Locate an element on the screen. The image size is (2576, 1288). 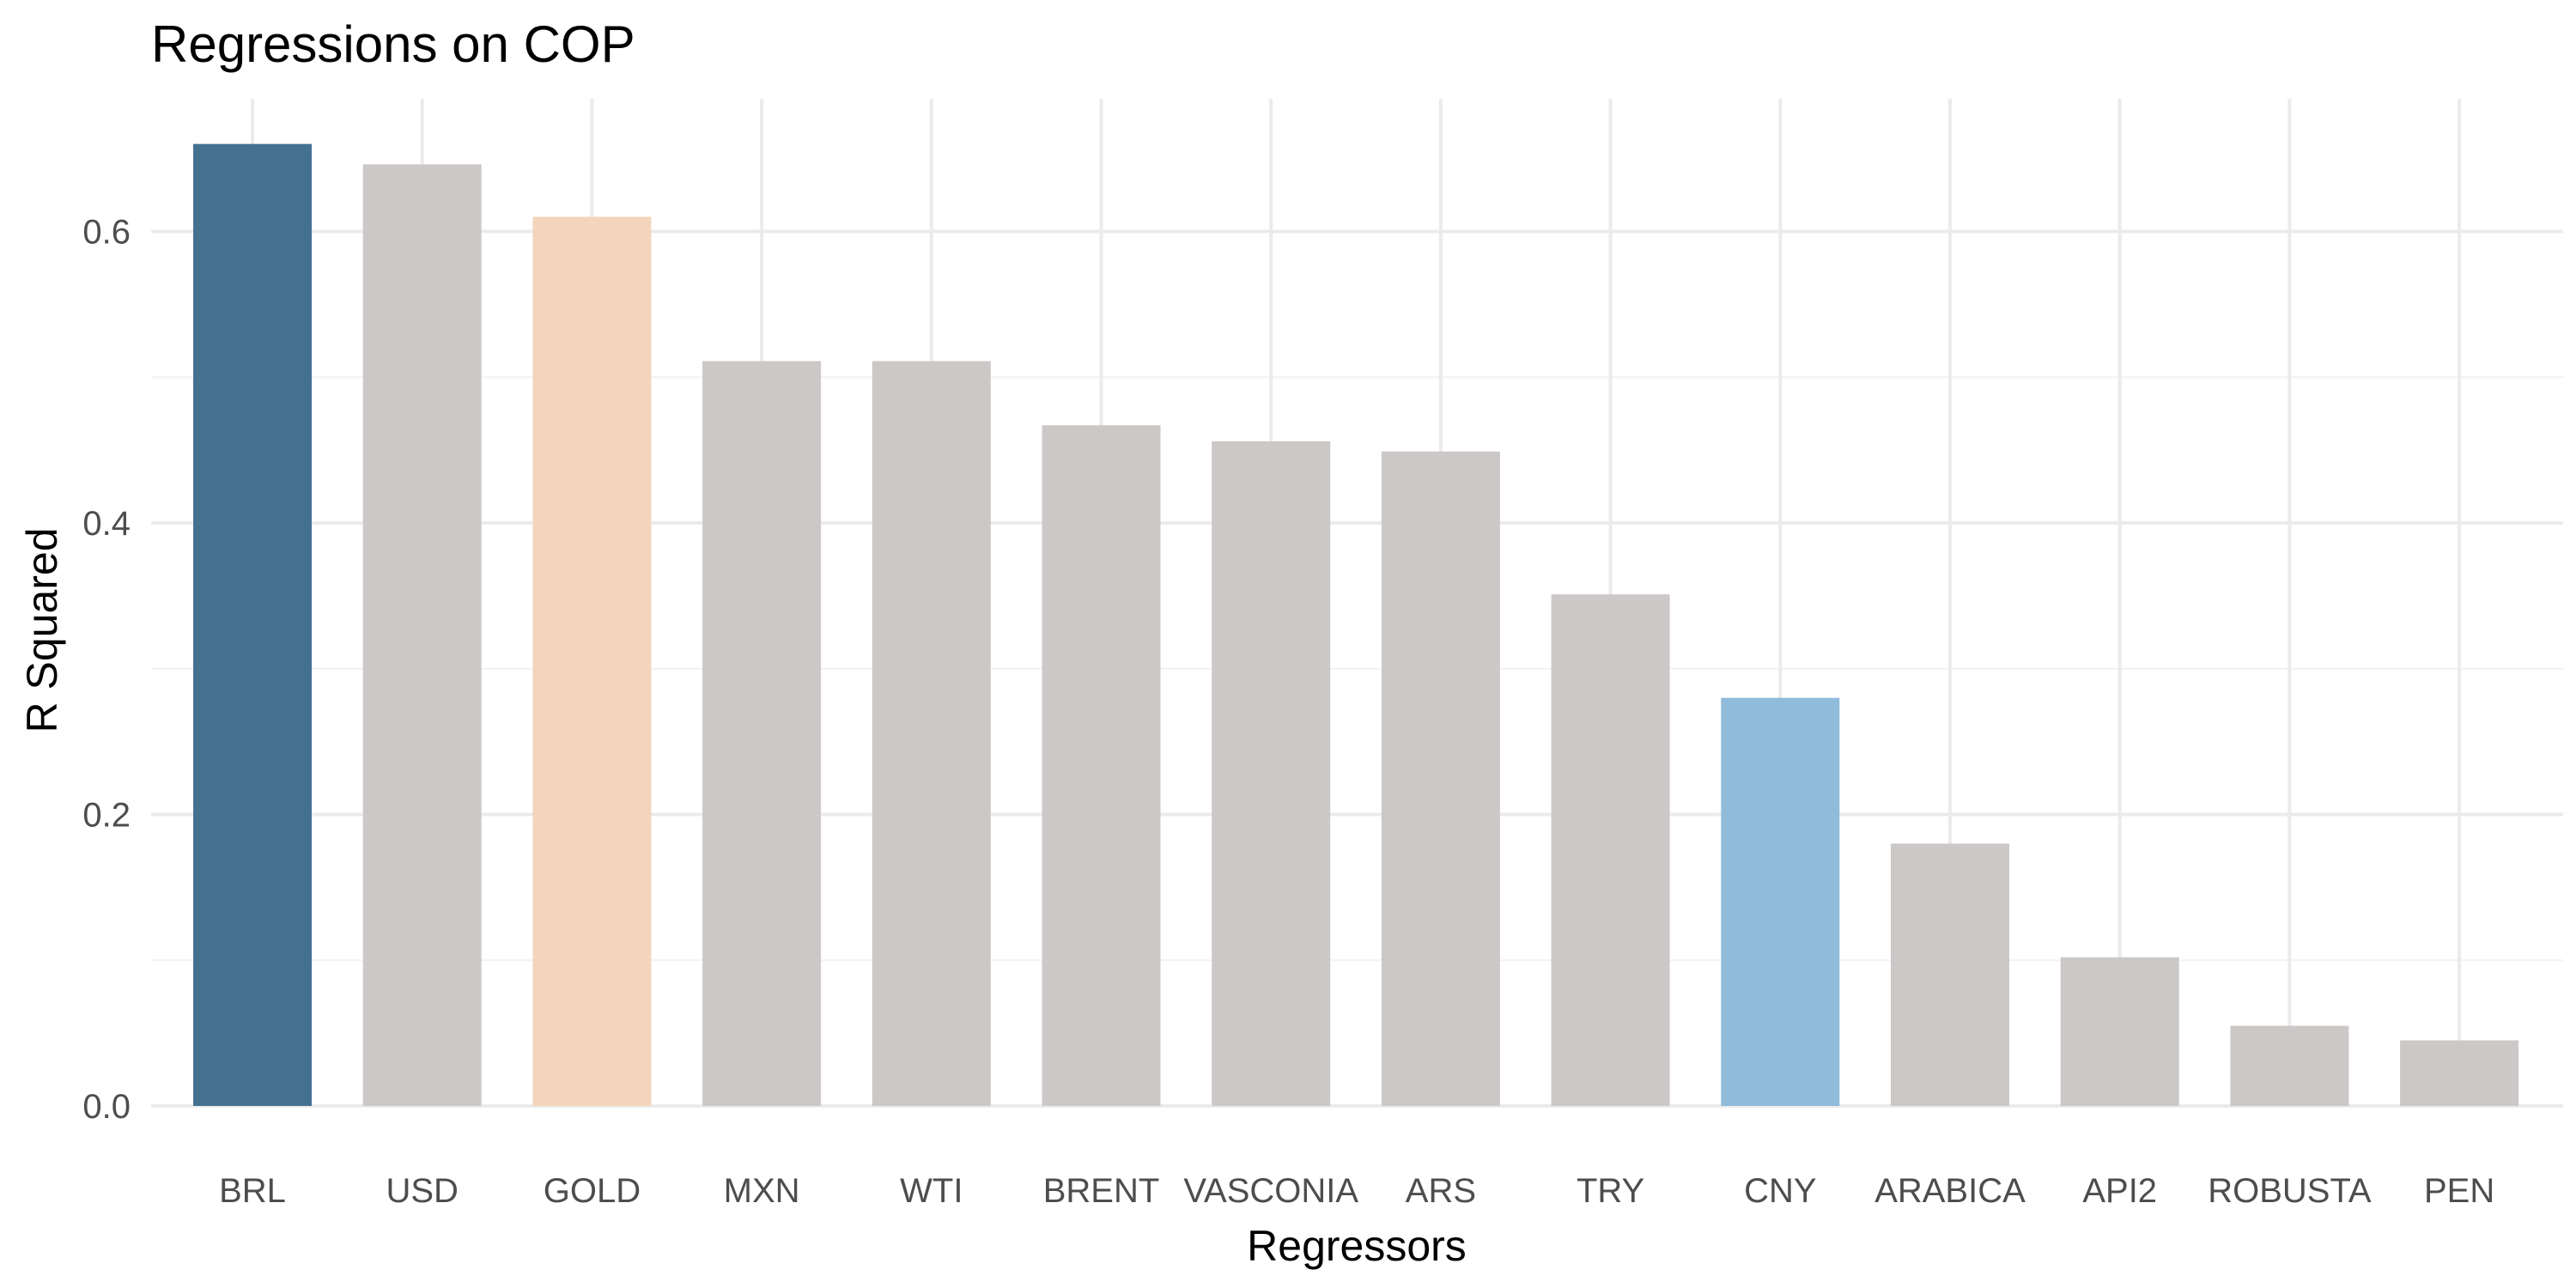
x-tick-label-arabica: ARABICA is located at coordinates (1950, 1191).